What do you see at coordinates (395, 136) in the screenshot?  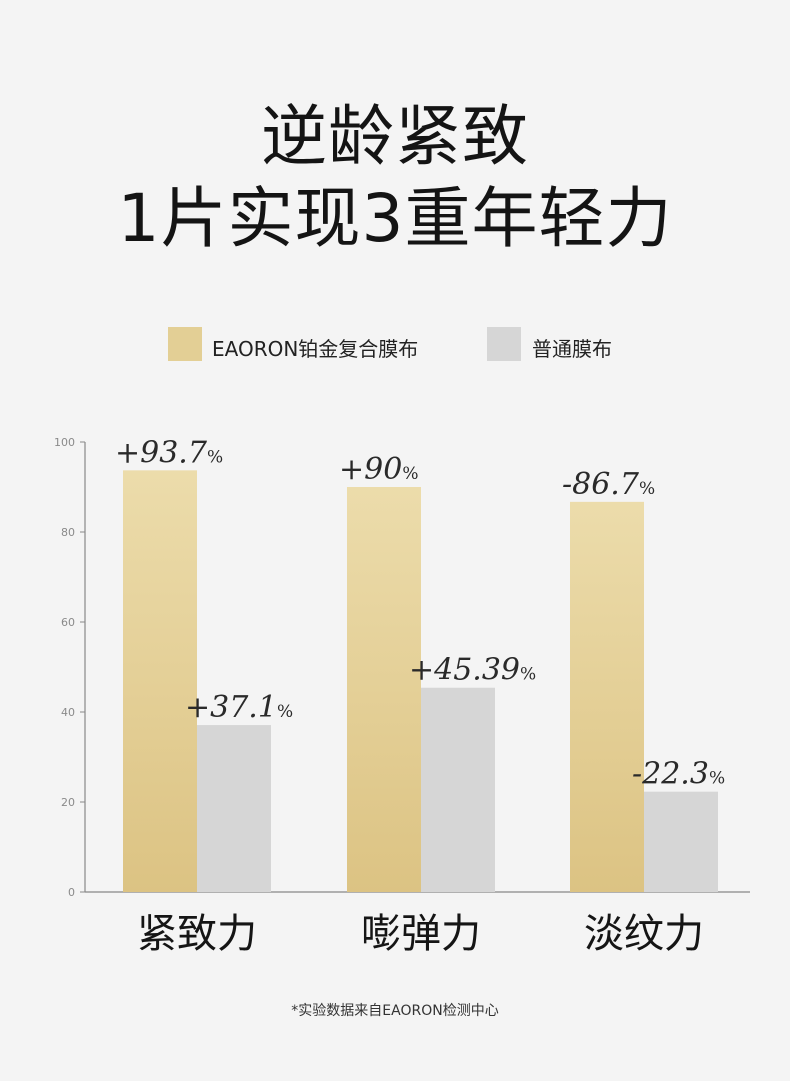 I see `title-line-1: 逆龄紧致` at bounding box center [395, 136].